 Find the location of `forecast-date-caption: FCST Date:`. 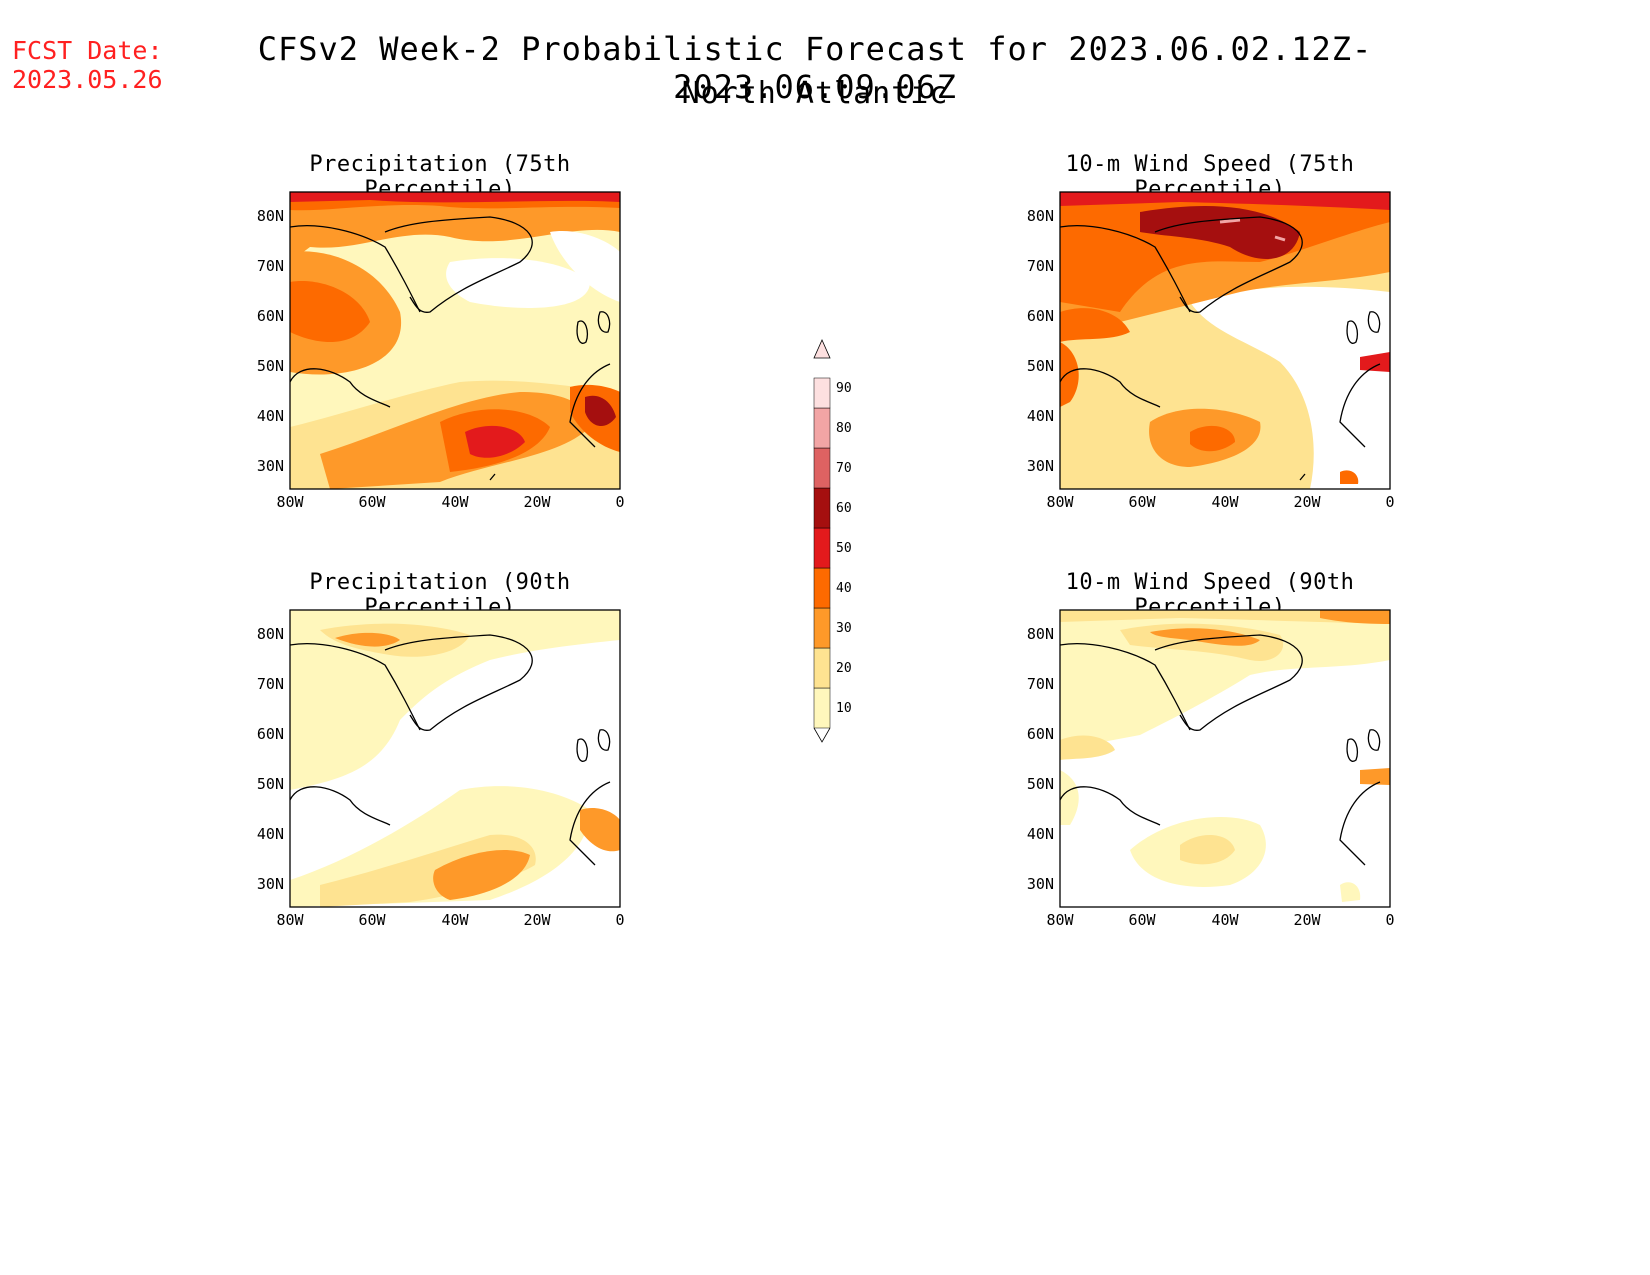

forecast-date-caption: FCST Date: is located at coordinates (87, 50).